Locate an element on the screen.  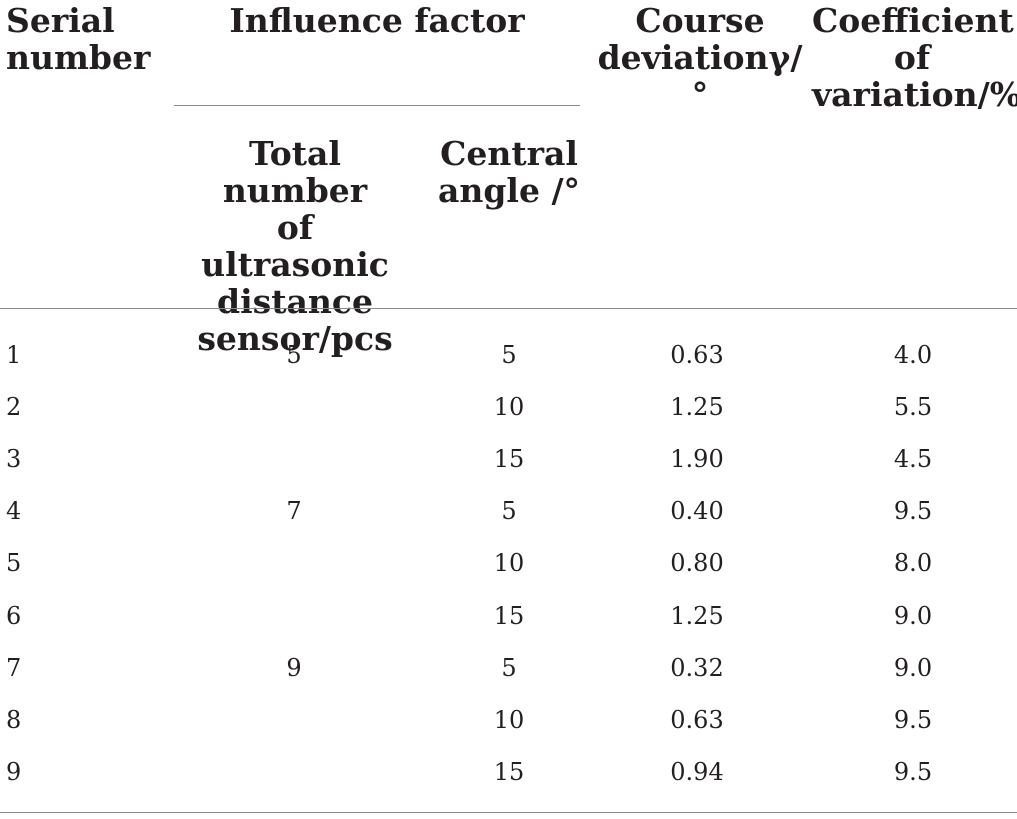
cell-course-deviation: 0.94 is located at coordinates (697, 772).